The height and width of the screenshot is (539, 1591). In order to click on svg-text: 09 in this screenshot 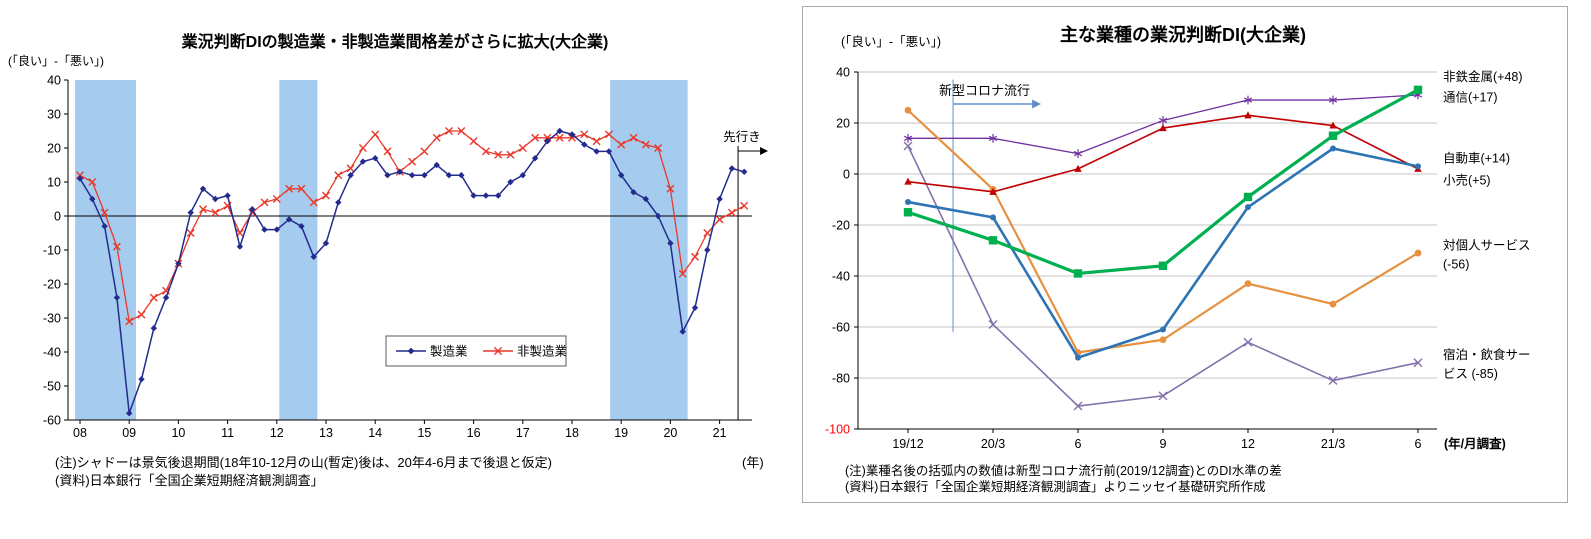, I will do `click(129, 433)`.